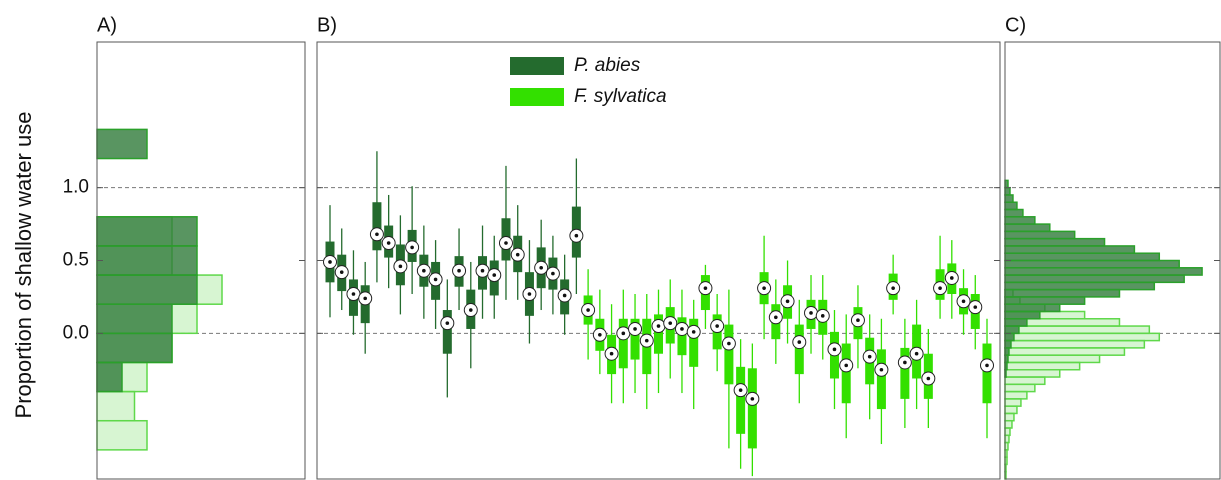  Describe the element at coordinates (107, 25) in the screenshot. I see `panel-label: A)` at that location.